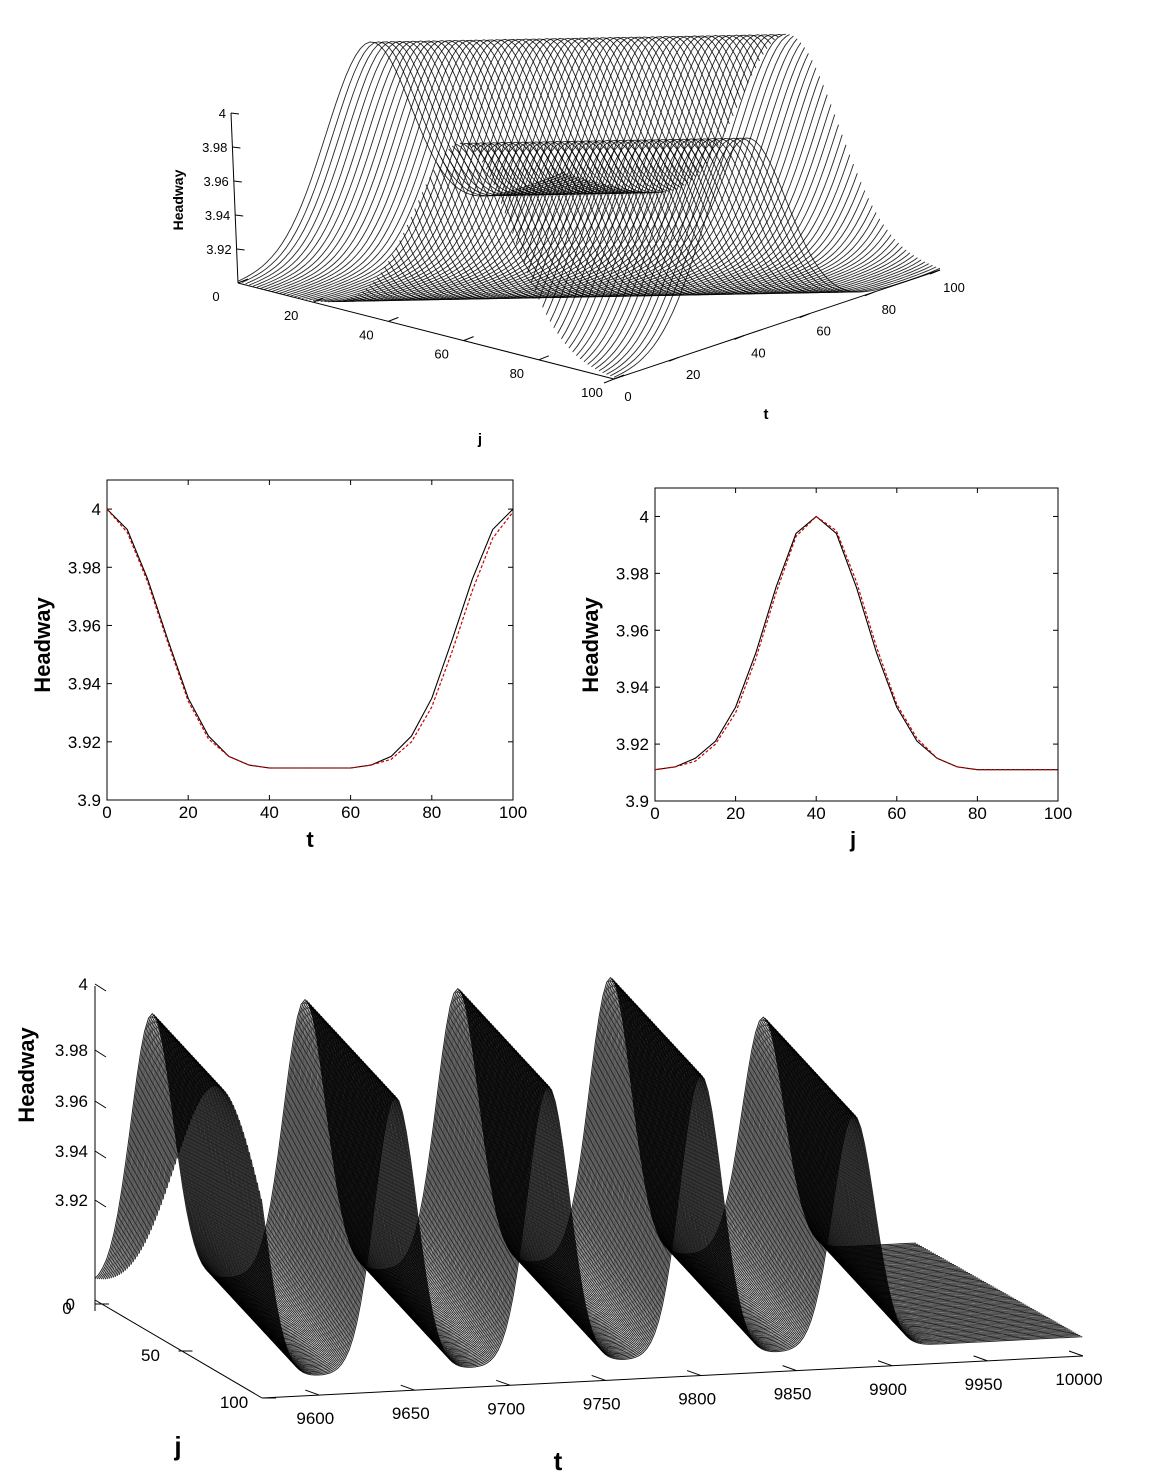 The image size is (1165, 1477). What do you see at coordinates (291, 315) in the screenshot?
I see `top-j-tick-label: 20` at bounding box center [291, 315].